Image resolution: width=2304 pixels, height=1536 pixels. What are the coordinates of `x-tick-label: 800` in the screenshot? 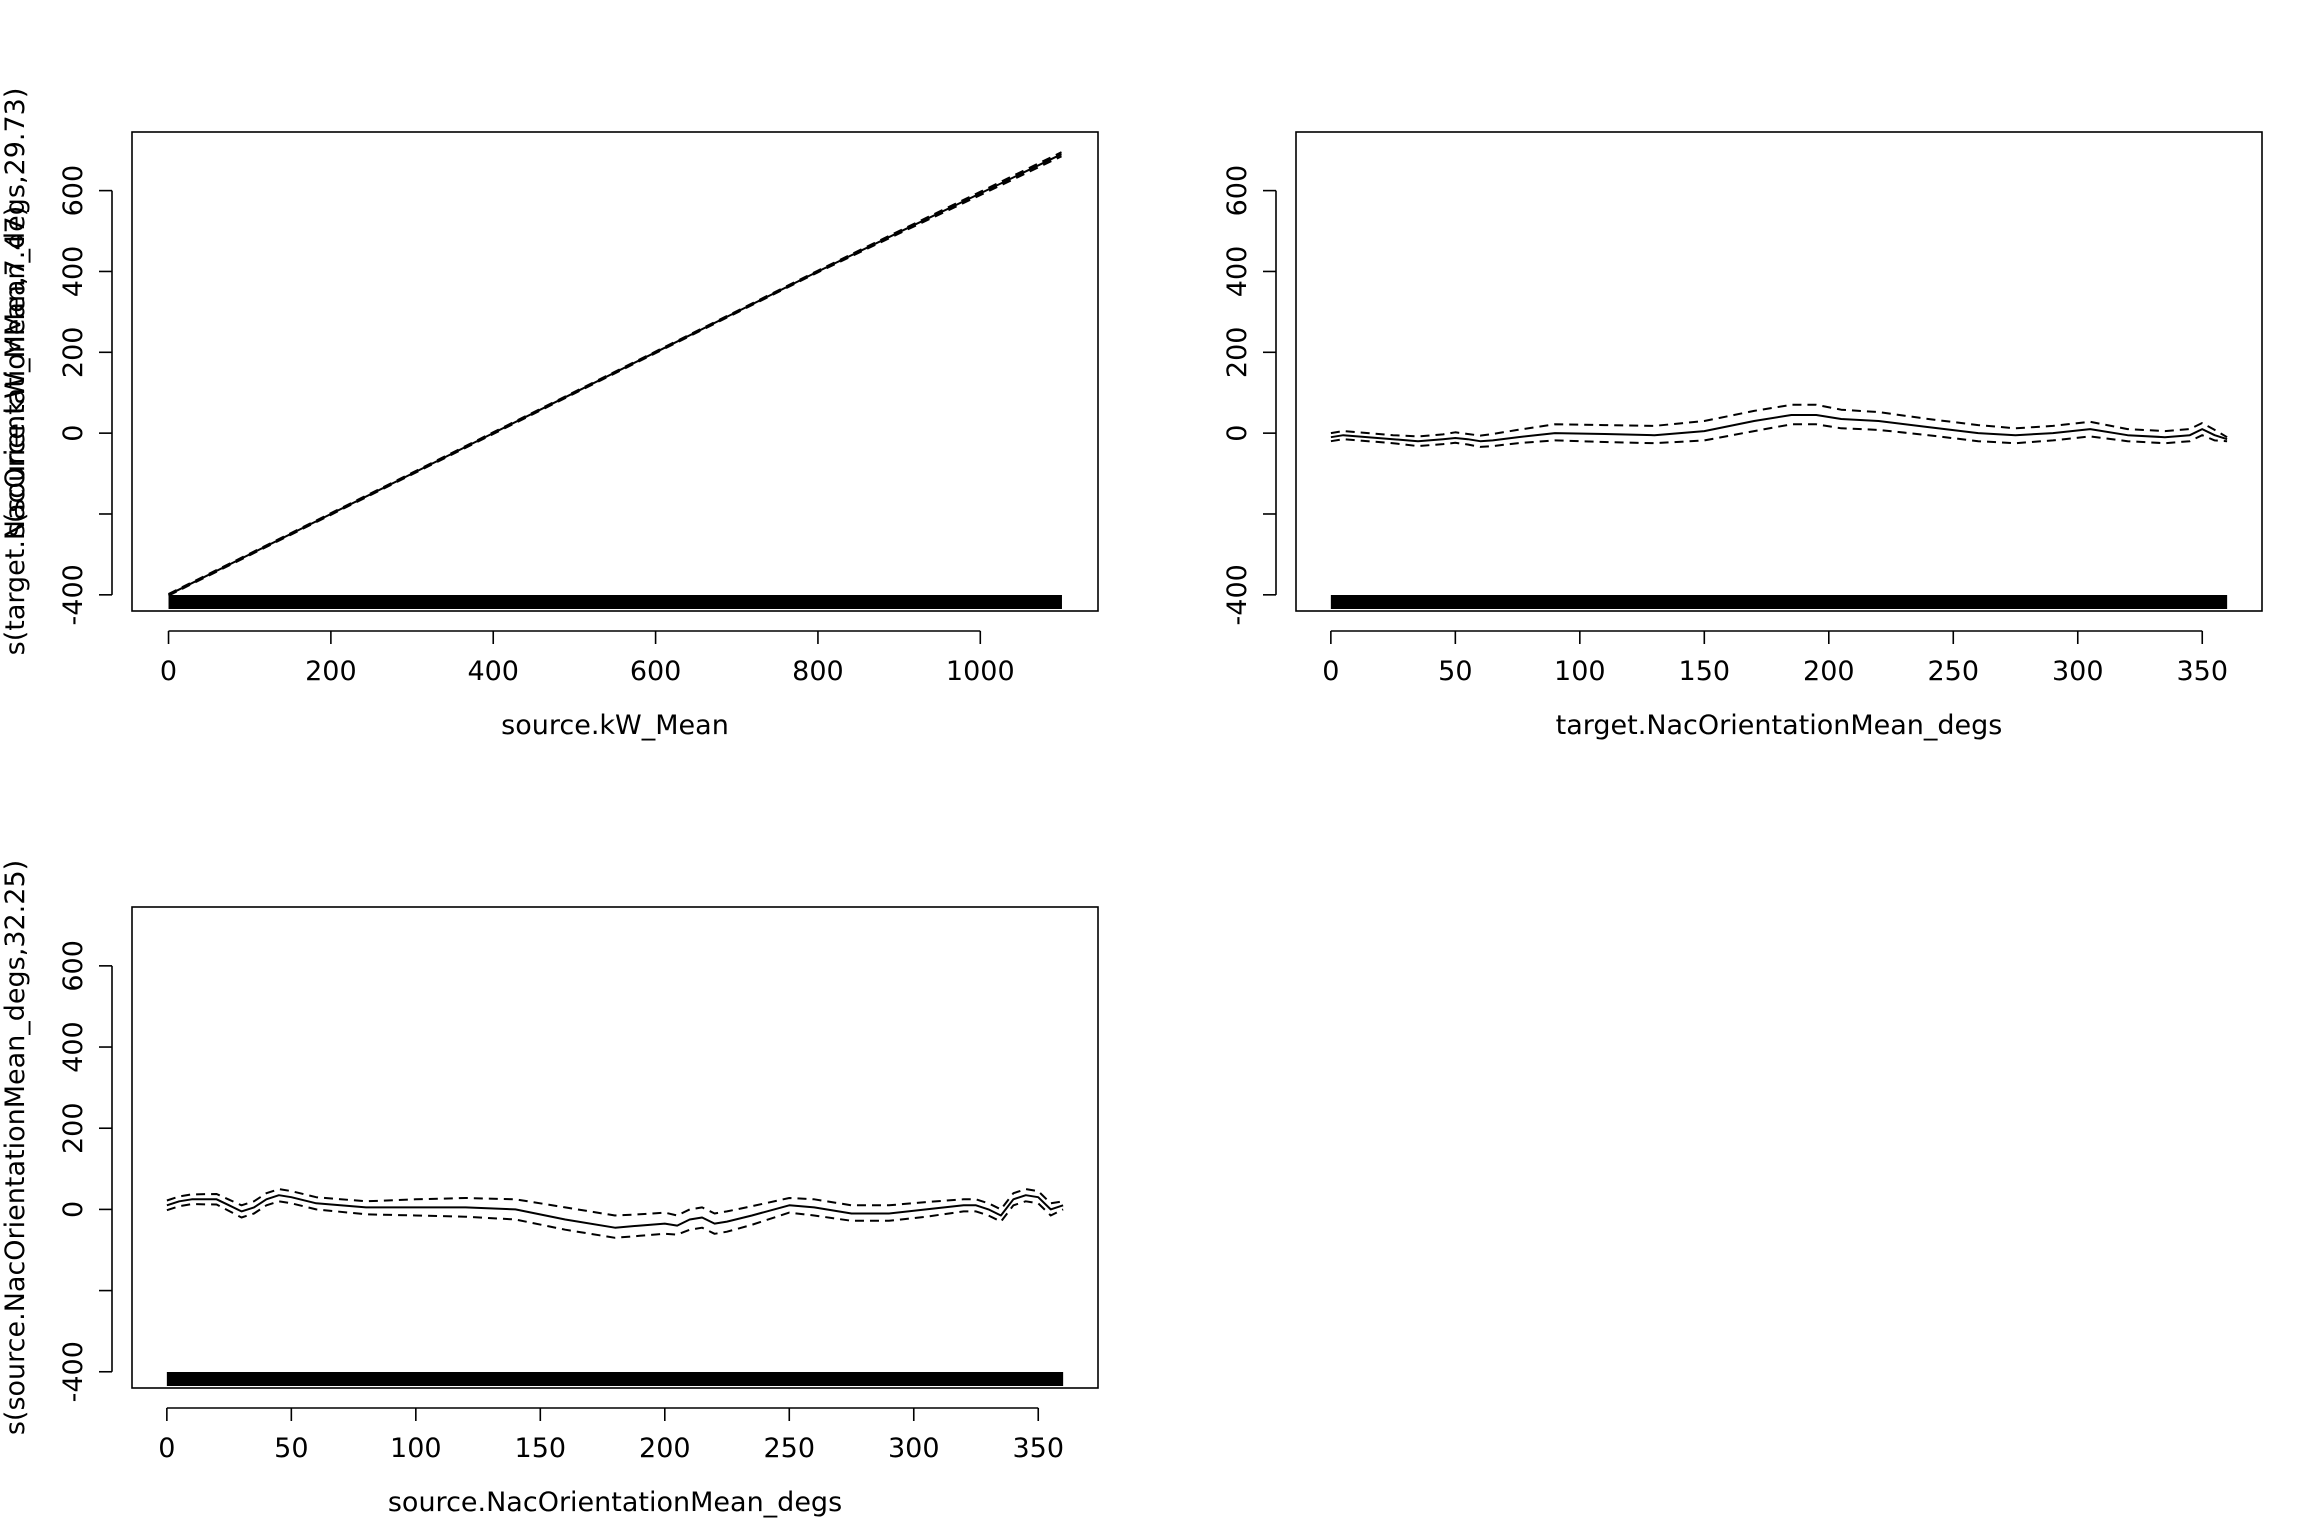 It's located at (818, 671).